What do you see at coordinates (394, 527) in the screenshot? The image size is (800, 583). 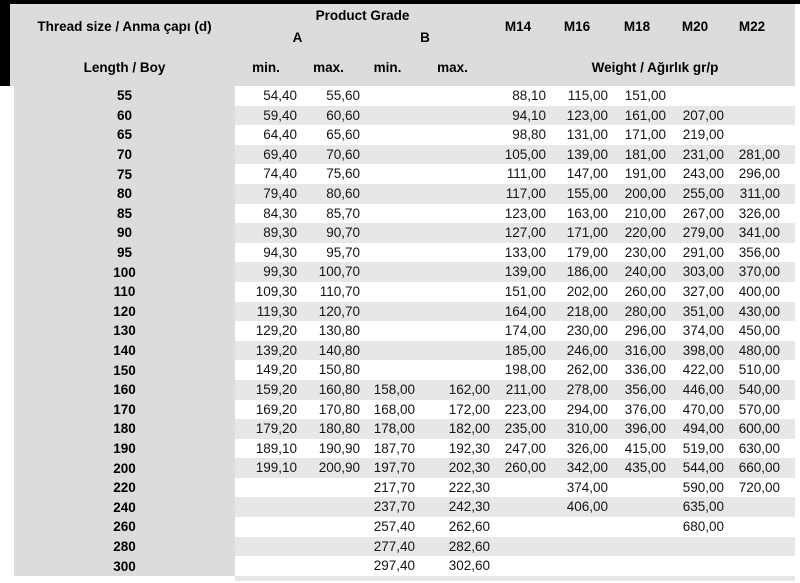 I see `grade-b-min-cell: 257,40` at bounding box center [394, 527].